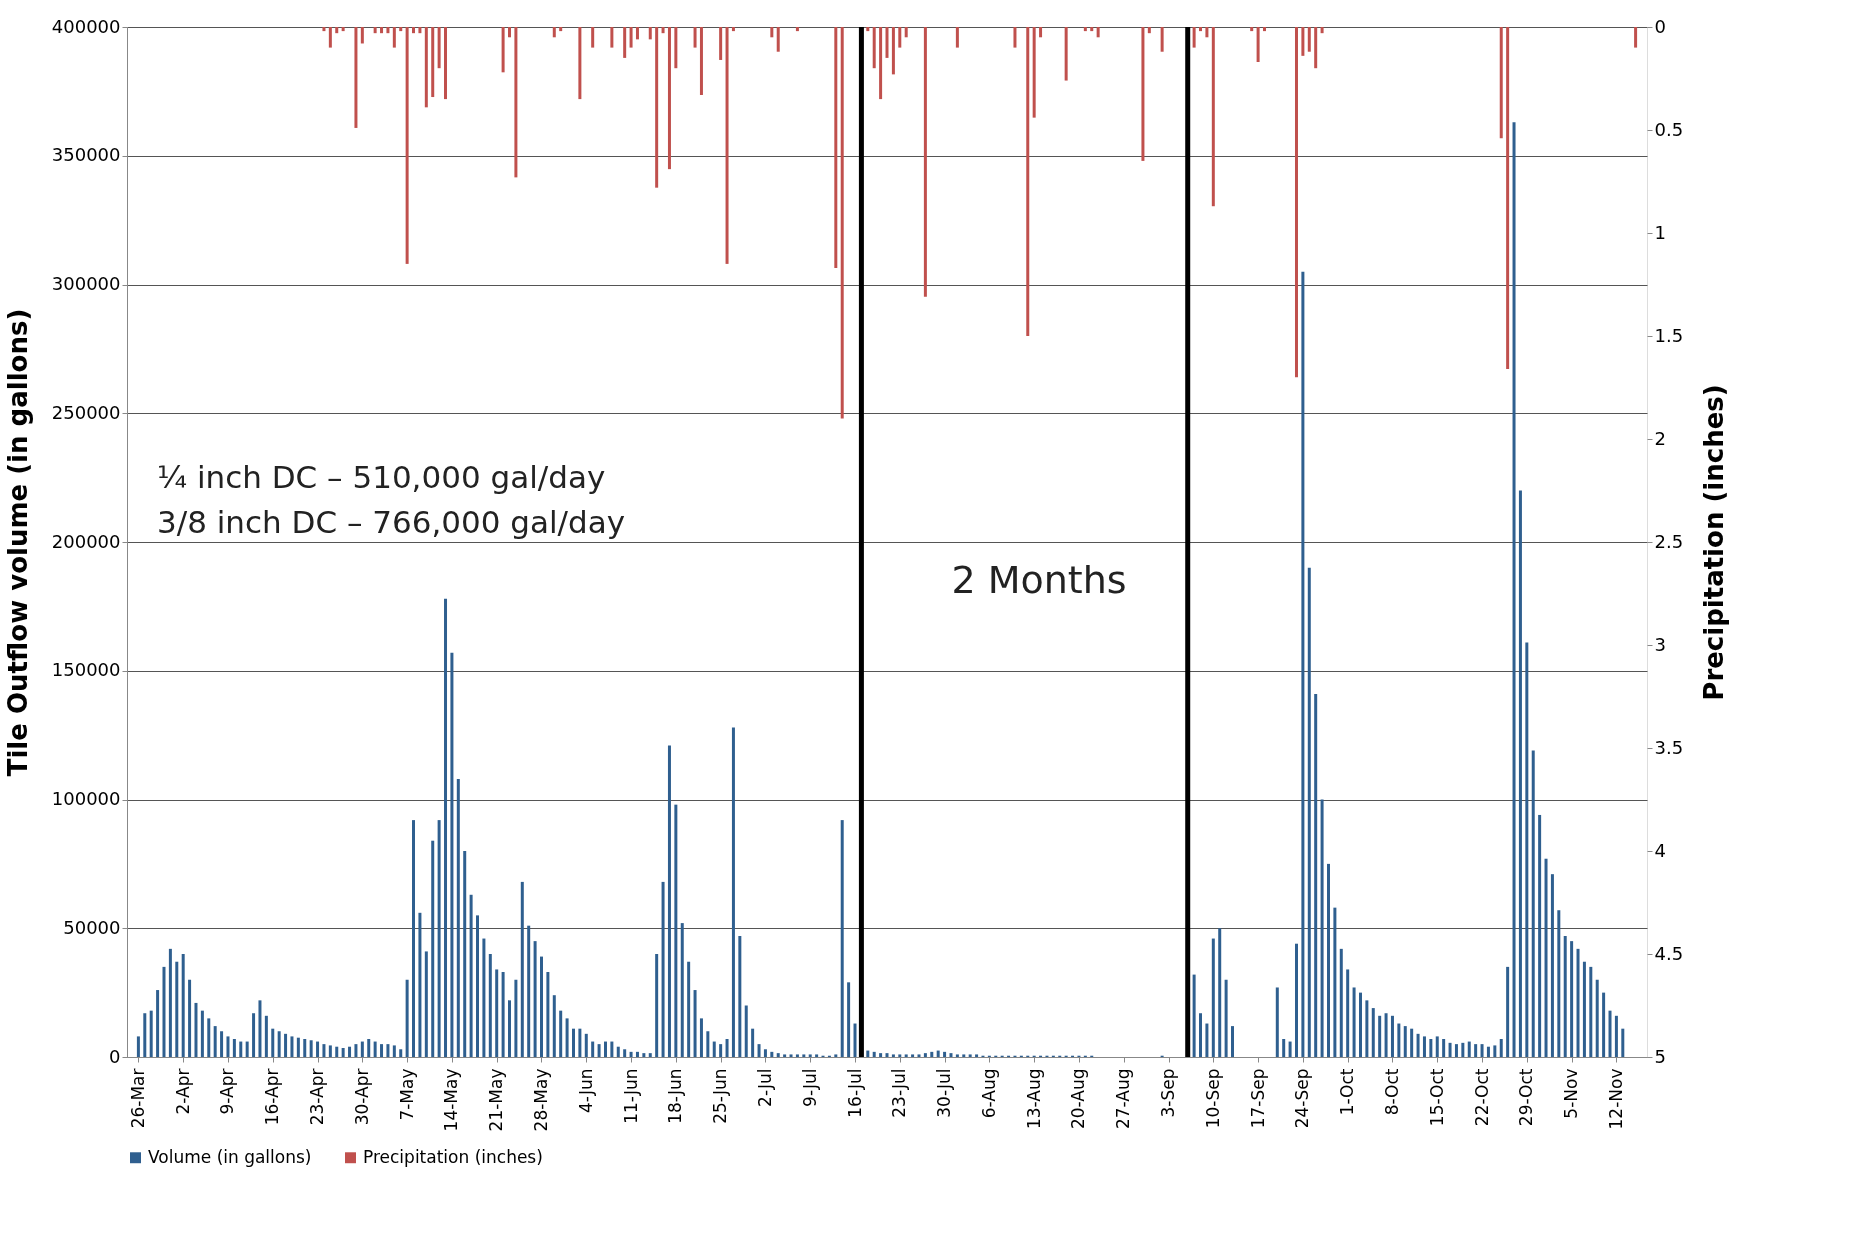  I want to click on annotation: 2 Months, so click(1039, 580).